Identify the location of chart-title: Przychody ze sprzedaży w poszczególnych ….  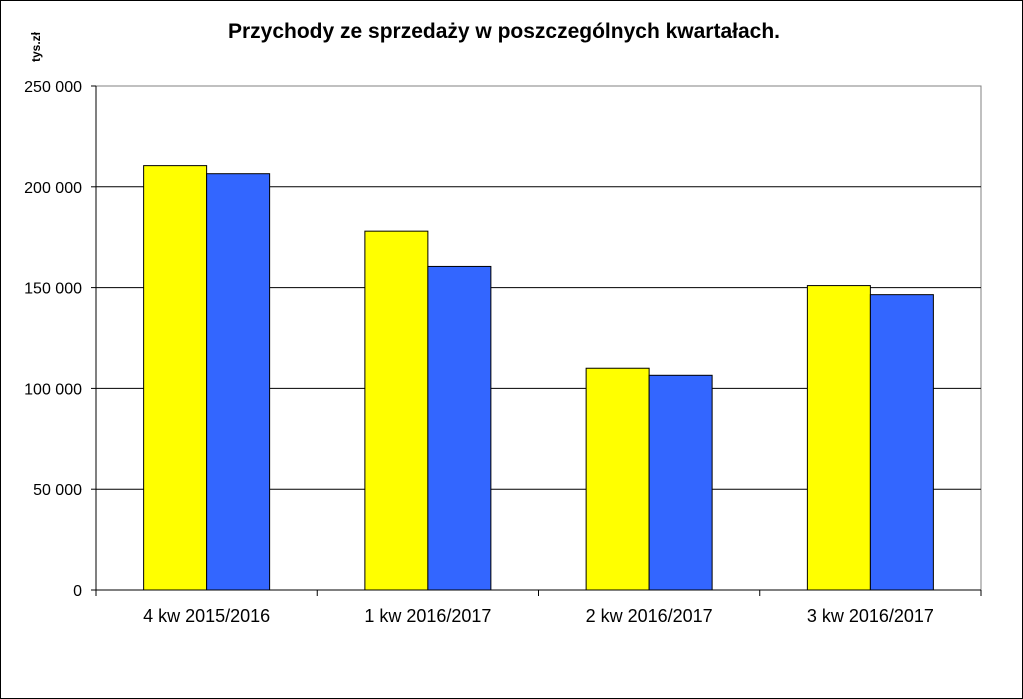
(504, 31).